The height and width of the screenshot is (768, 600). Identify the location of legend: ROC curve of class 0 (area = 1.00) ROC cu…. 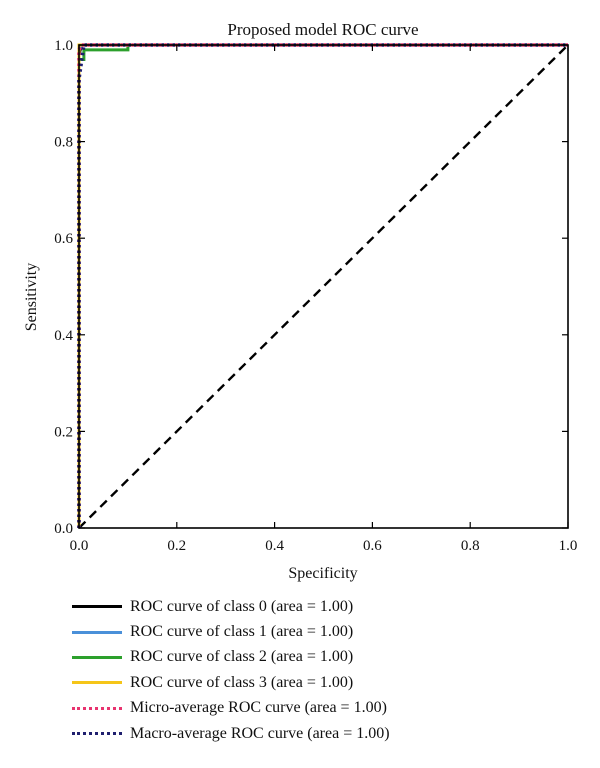
(231, 670).